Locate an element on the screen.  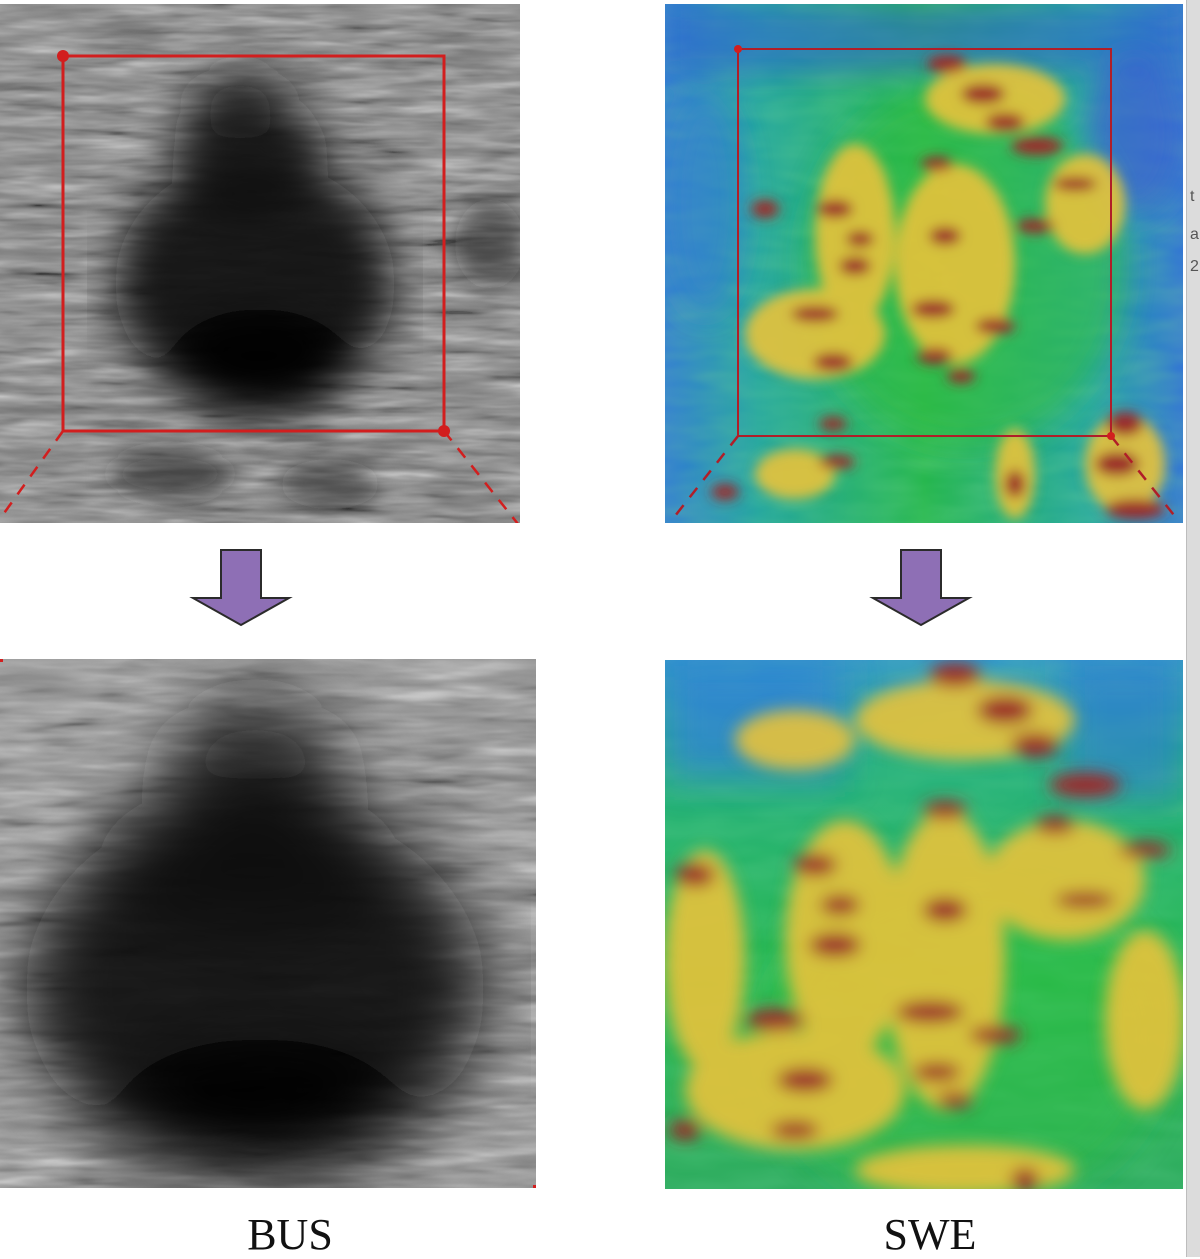
stiffness-hotspots is located at coordinates (938, 287).